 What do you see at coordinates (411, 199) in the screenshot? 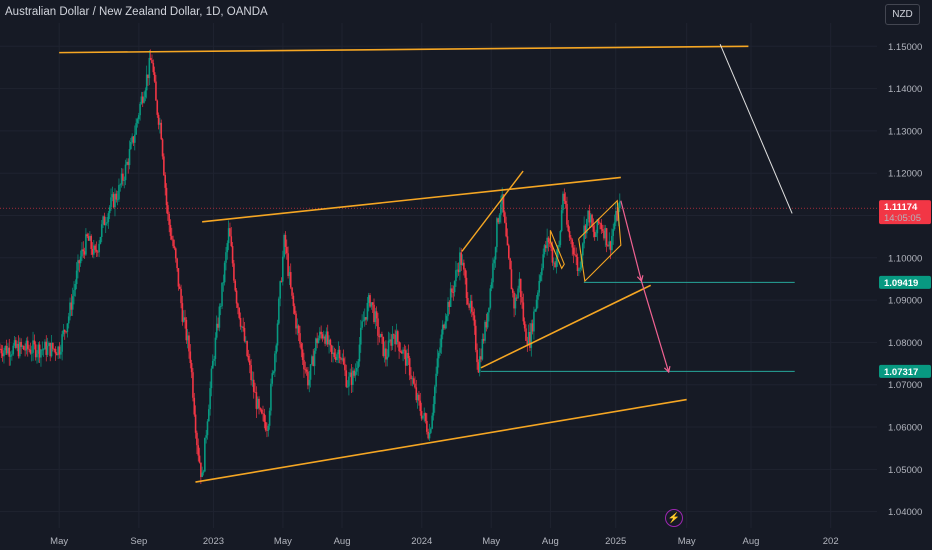
I see `channel-upper-line` at bounding box center [411, 199].